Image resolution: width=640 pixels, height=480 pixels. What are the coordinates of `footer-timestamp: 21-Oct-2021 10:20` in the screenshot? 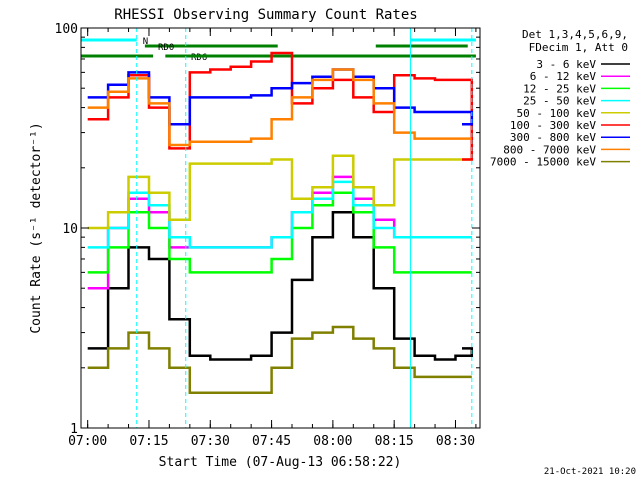 It's located at (590, 472).